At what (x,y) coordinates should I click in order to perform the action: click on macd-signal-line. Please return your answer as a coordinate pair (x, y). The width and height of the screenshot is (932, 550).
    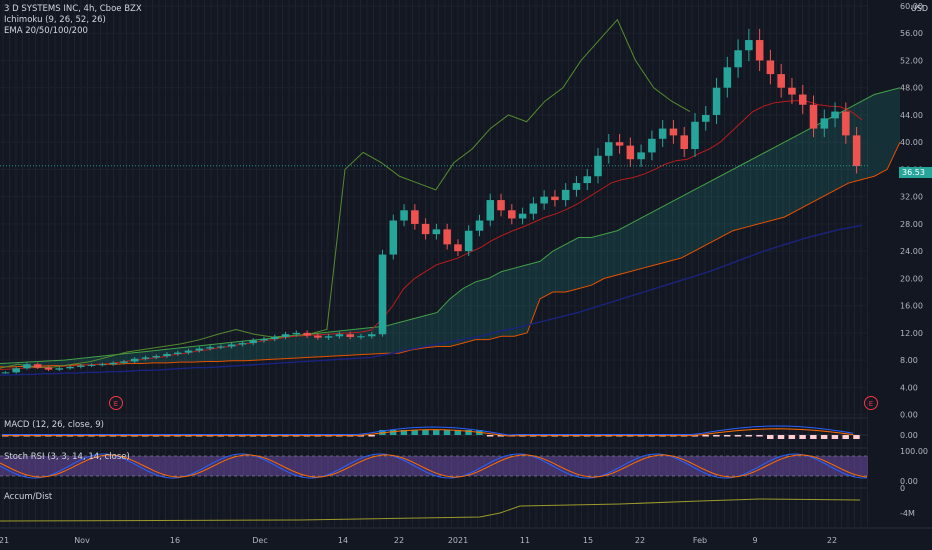
    Looking at the image, I should click on (428, 432).